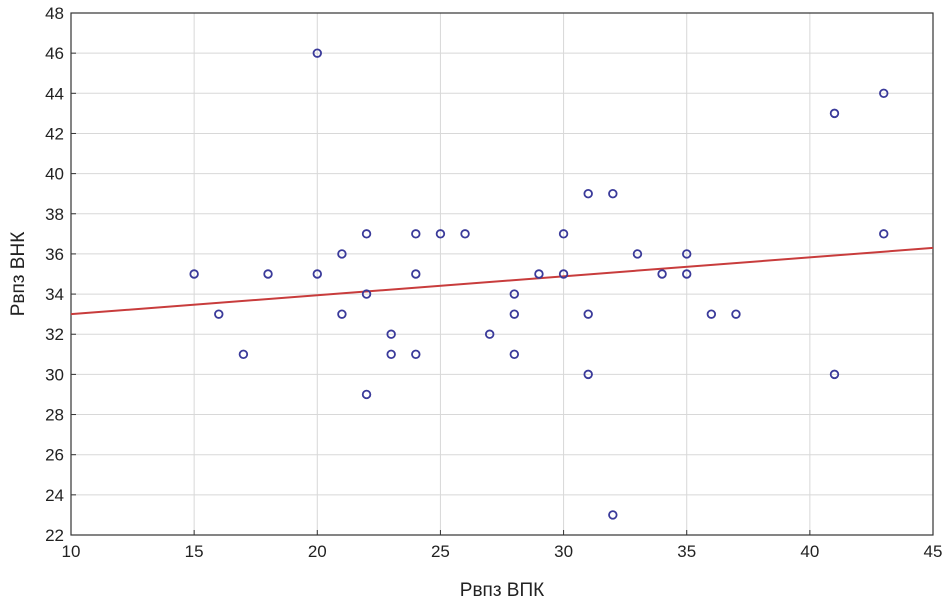 This screenshot has width=950, height=609. What do you see at coordinates (71, 551) in the screenshot?
I see `x-tick-label: 10` at bounding box center [71, 551].